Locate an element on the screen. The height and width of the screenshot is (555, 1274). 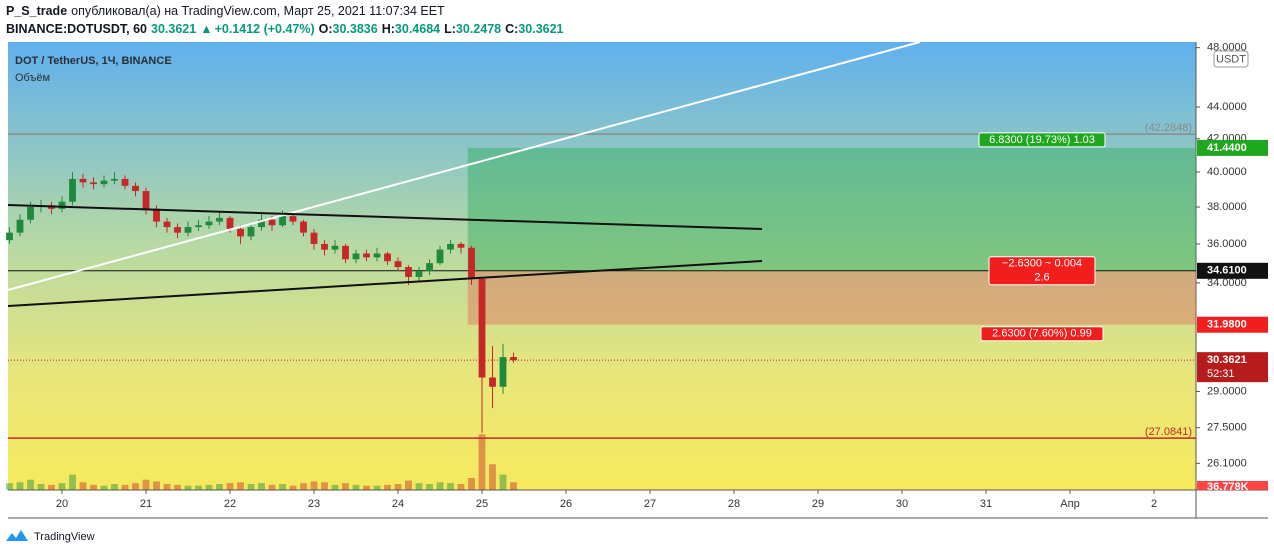
level-label: (42.2848) is located at coordinates (1168, 128).